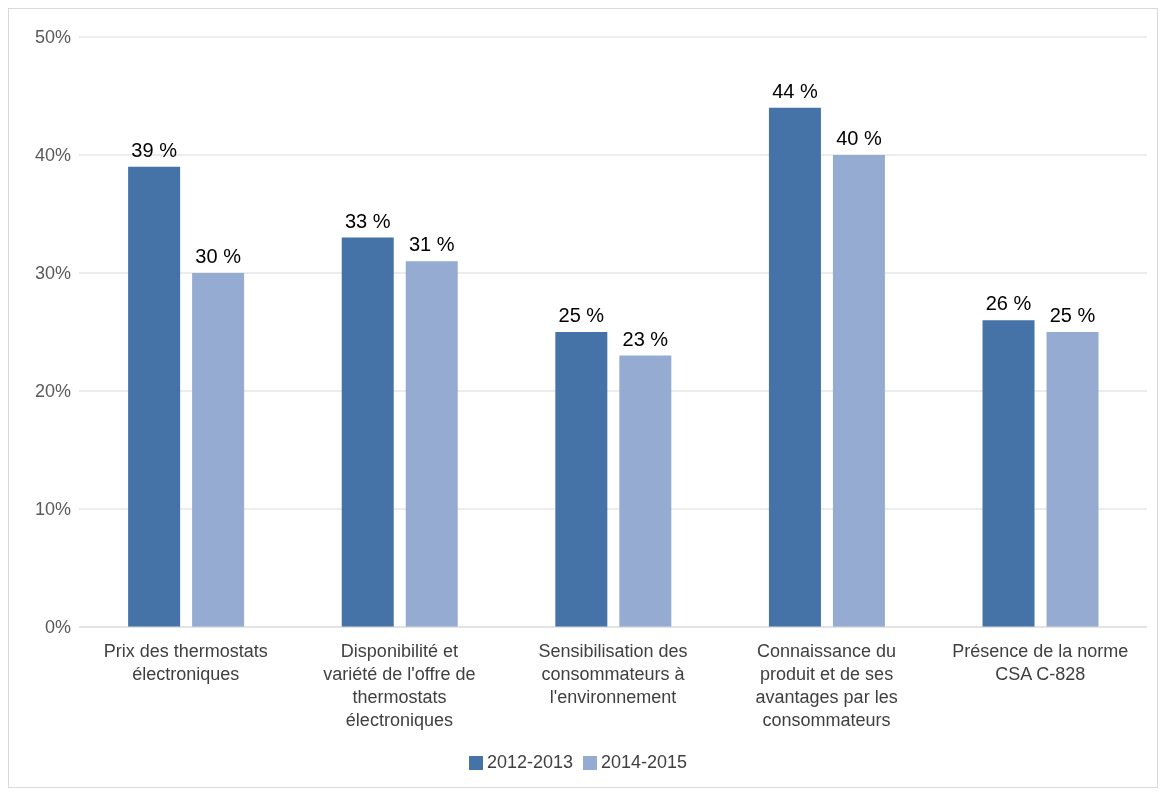 The width and height of the screenshot is (1169, 801). I want to click on x-tick-label: Présence de la norme CSA C-828, so click(1040, 662).